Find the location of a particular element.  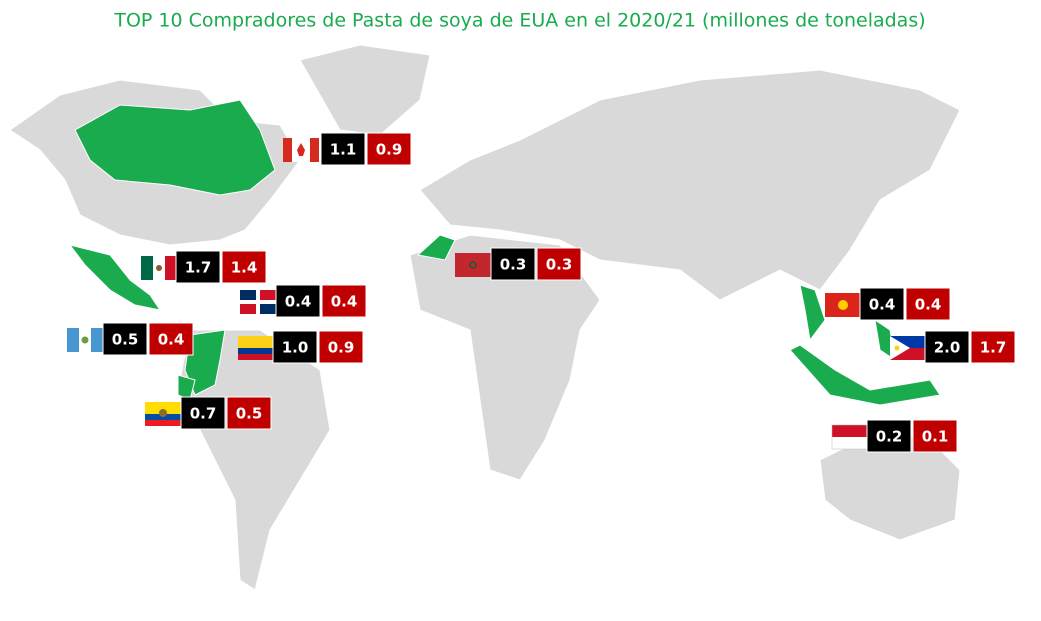

country-marker: 1.0 0.9 is located at coordinates (301, 347).